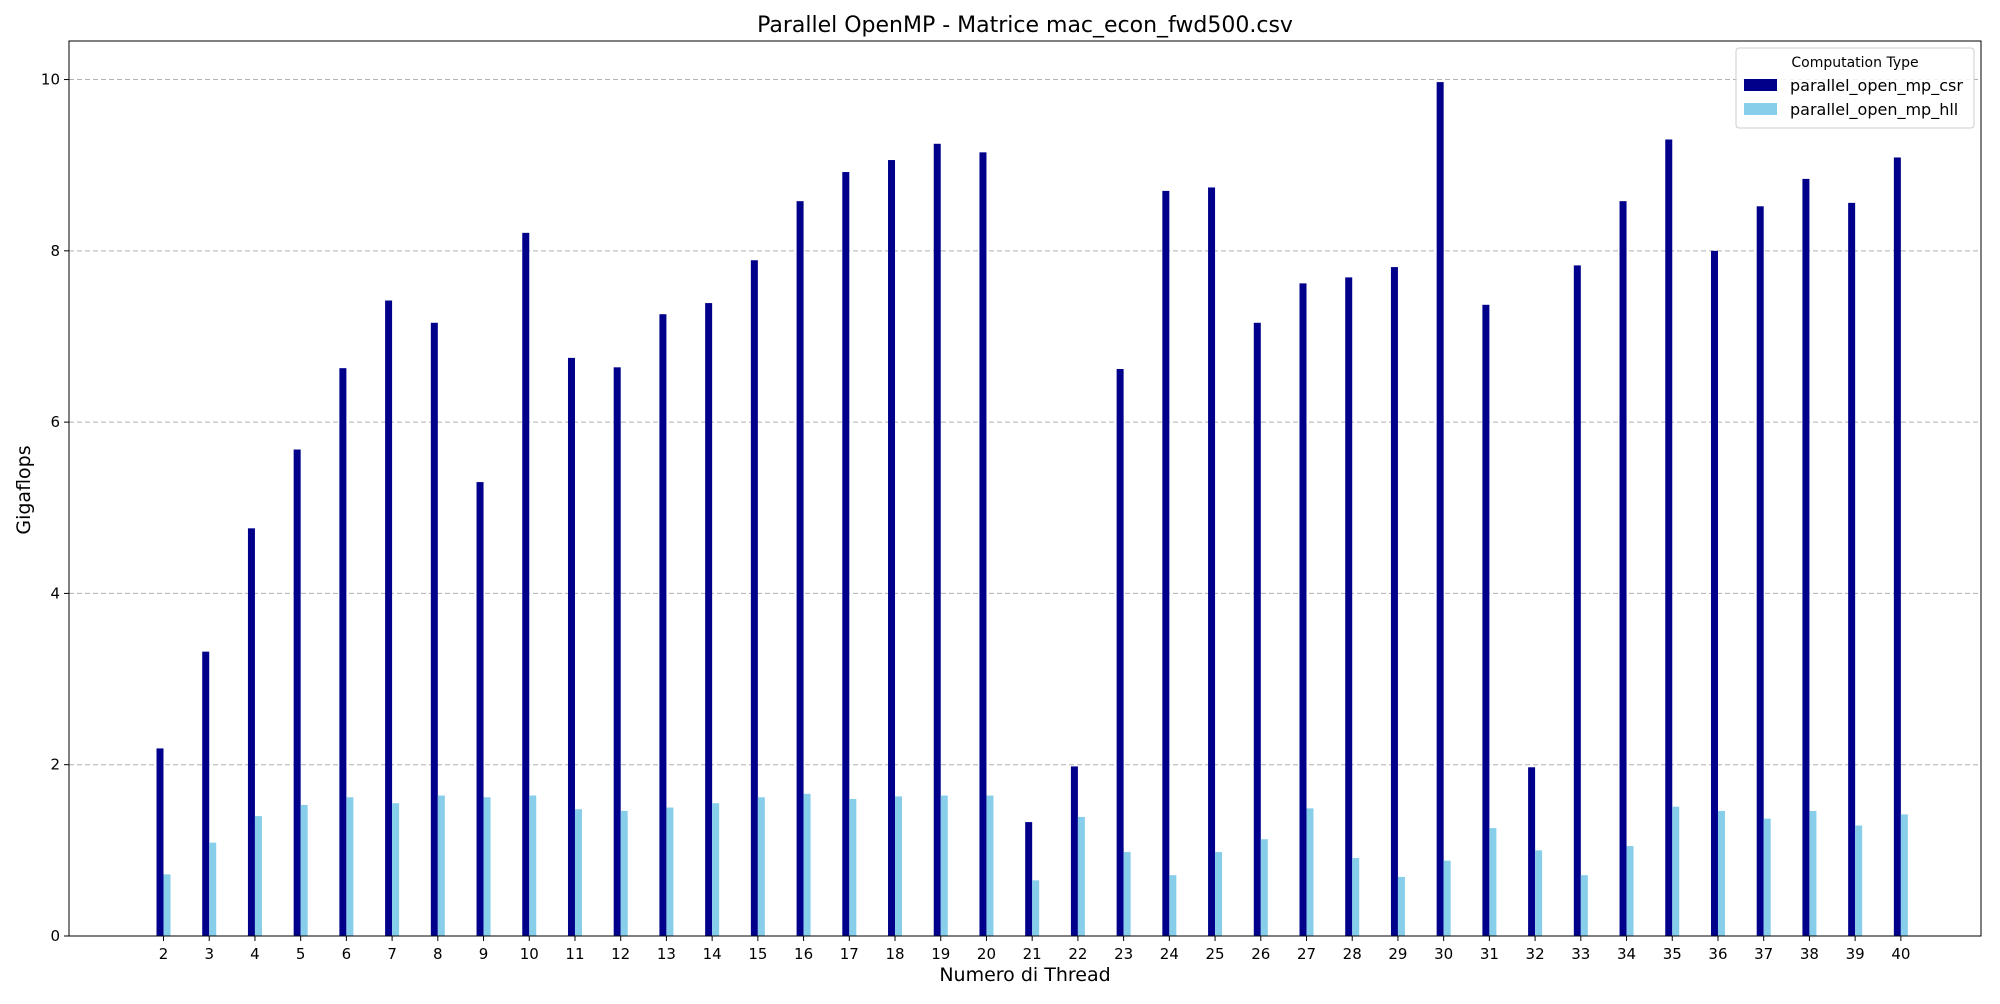  Describe the element at coordinates (666, 954) in the screenshot. I see `x-tick-label: 13` at that location.